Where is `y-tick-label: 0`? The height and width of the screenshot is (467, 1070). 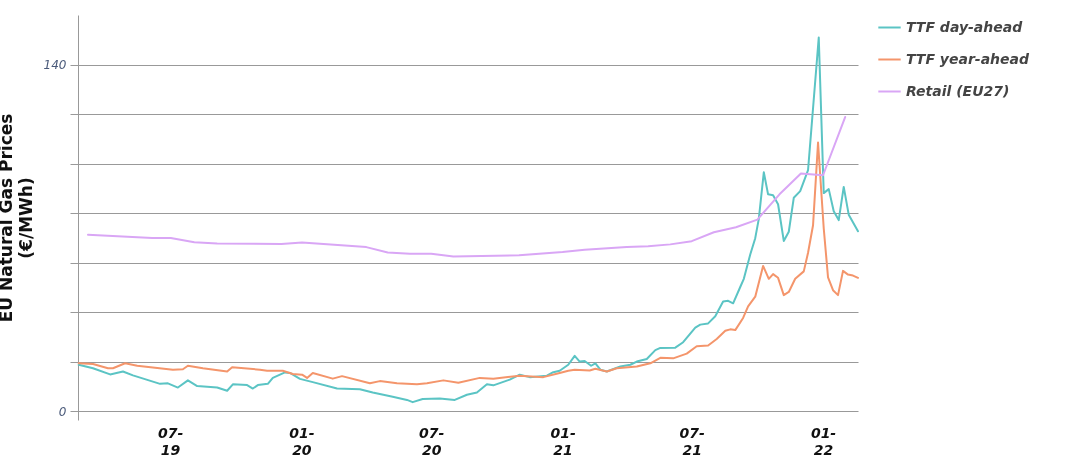 y-tick-label: 0 is located at coordinates (62, 411).